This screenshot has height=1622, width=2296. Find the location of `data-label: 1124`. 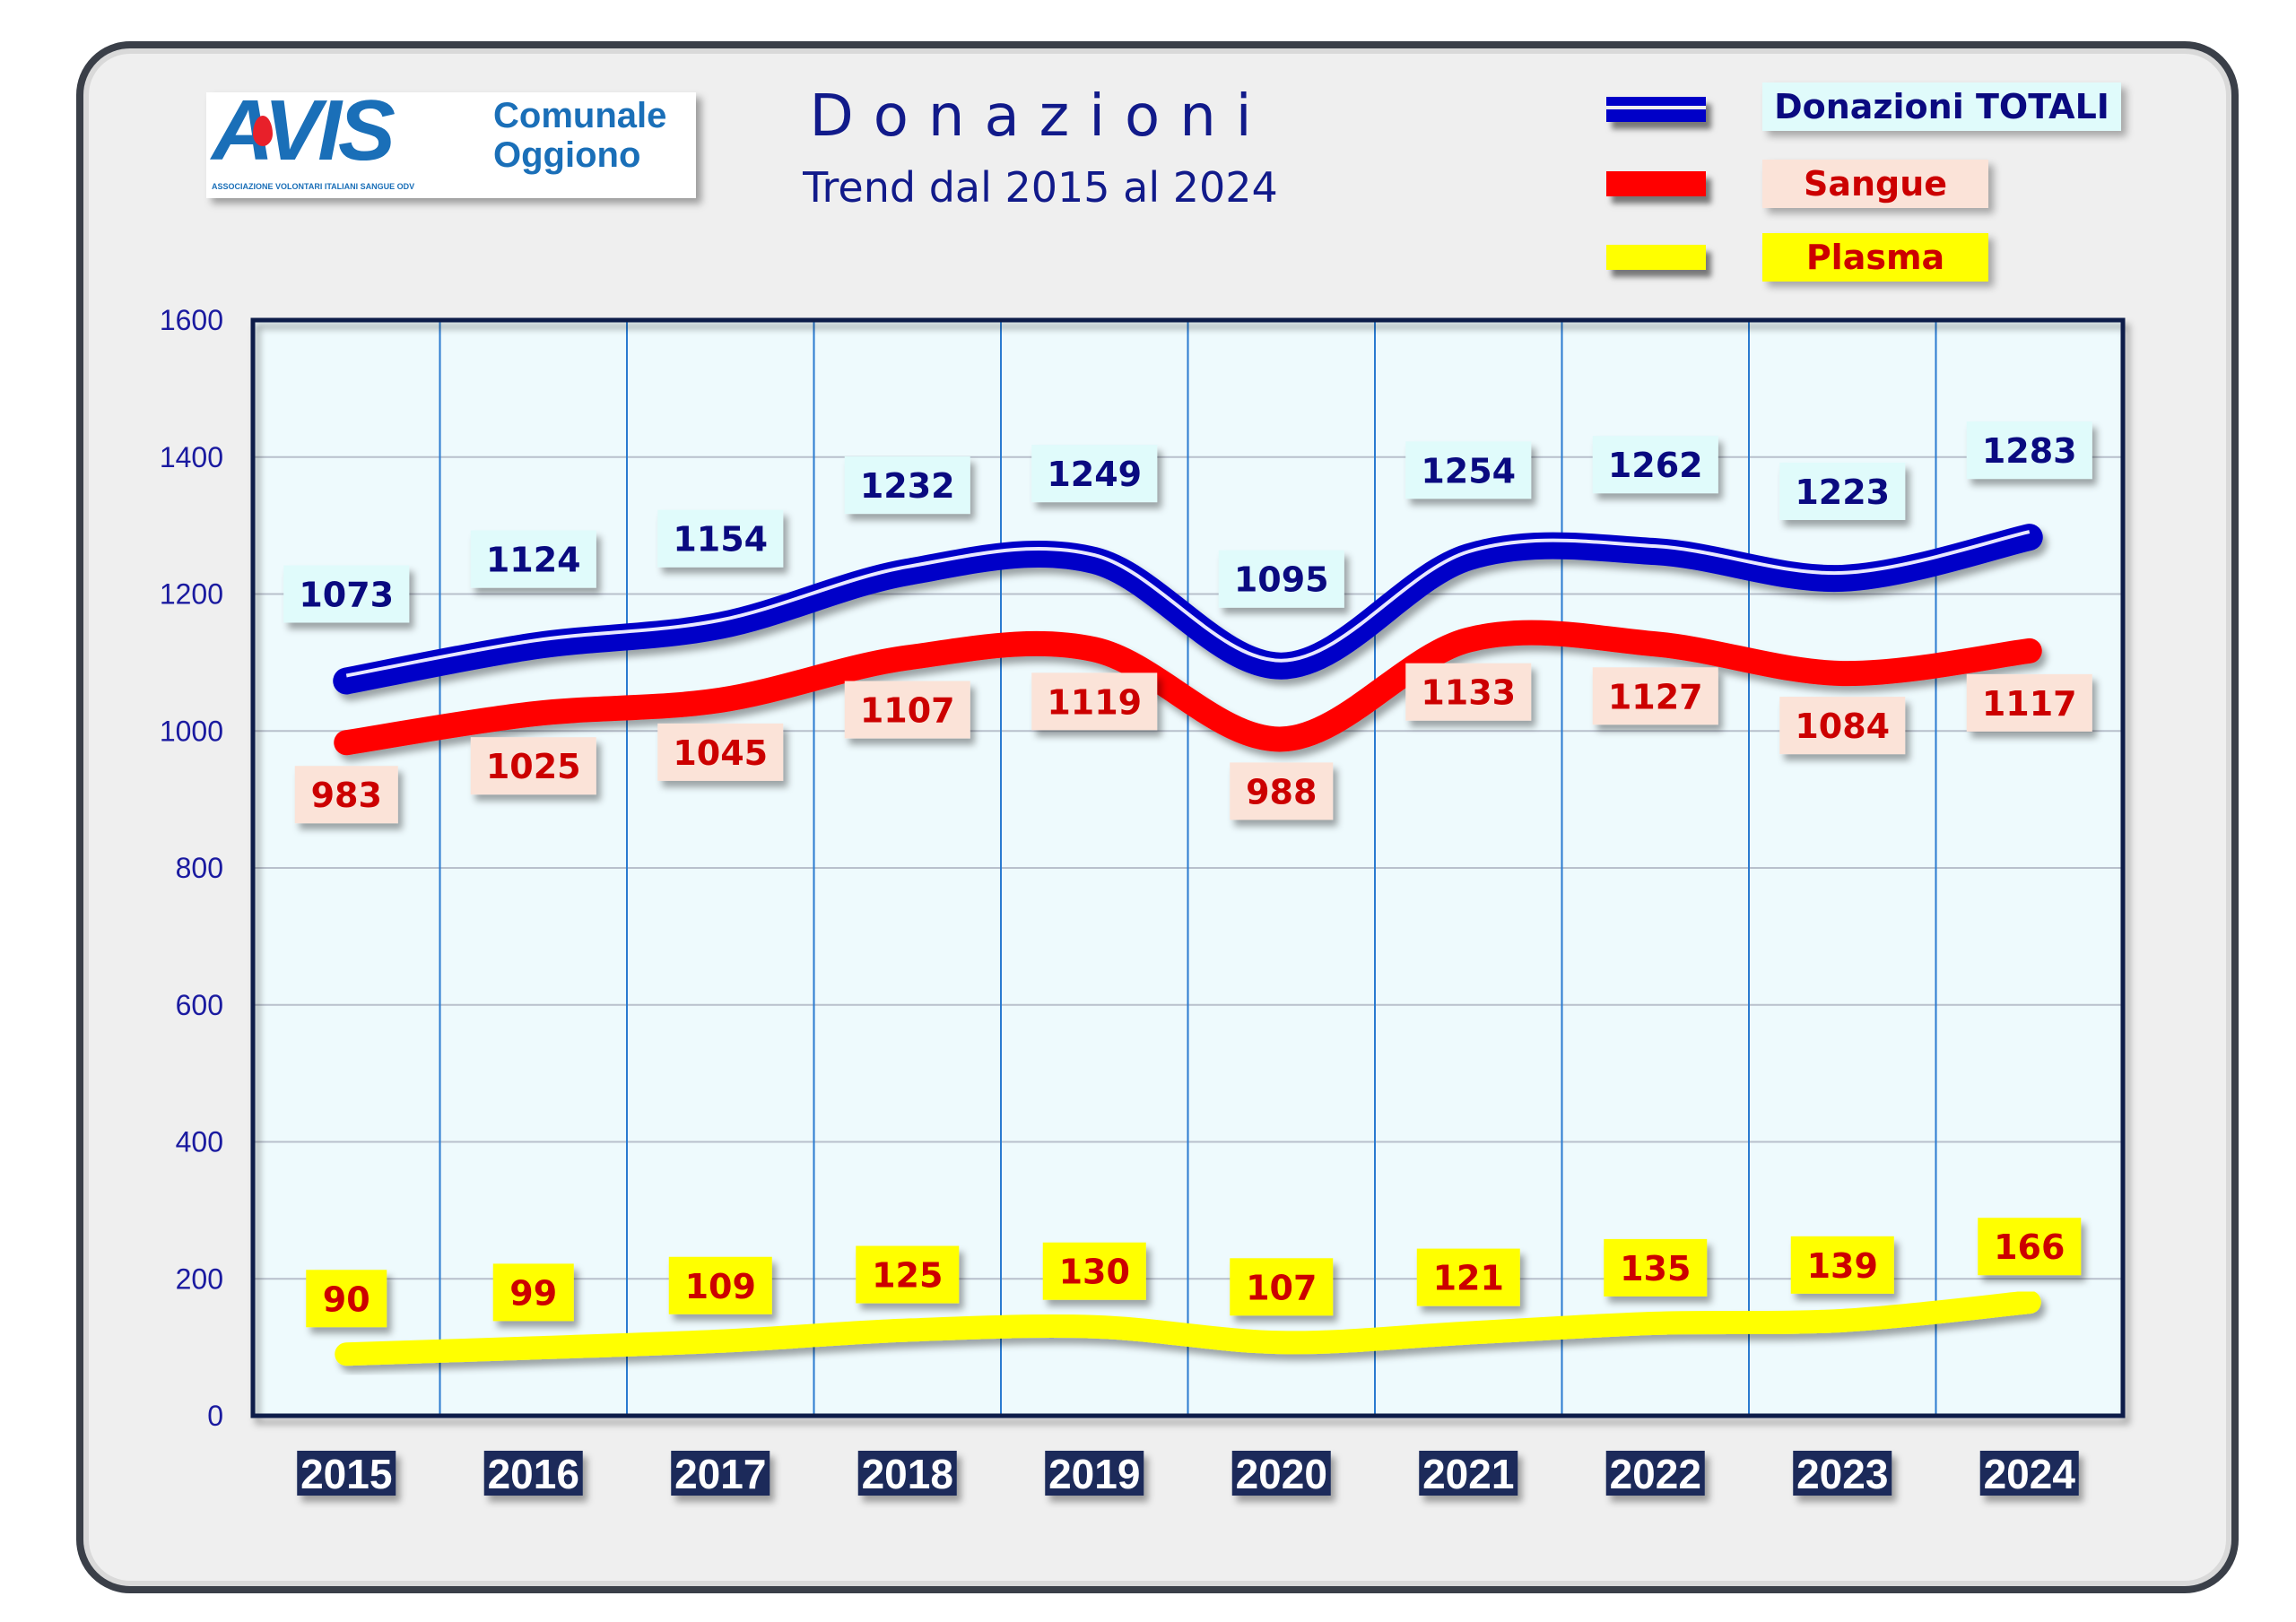

data-label: 1124 is located at coordinates (533, 560).